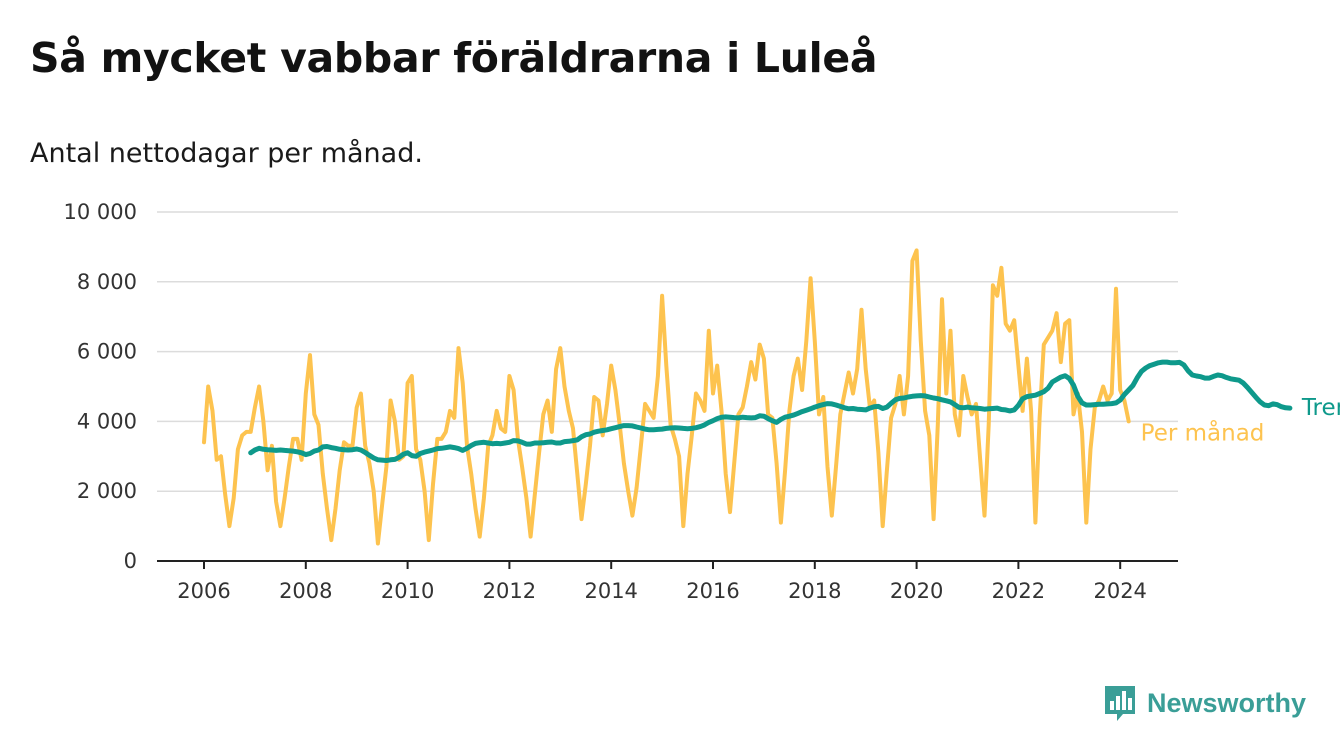 The width and height of the screenshot is (1340, 753). What do you see at coordinates (916, 591) in the screenshot?
I see `x-tick-label: 2020` at bounding box center [916, 591].